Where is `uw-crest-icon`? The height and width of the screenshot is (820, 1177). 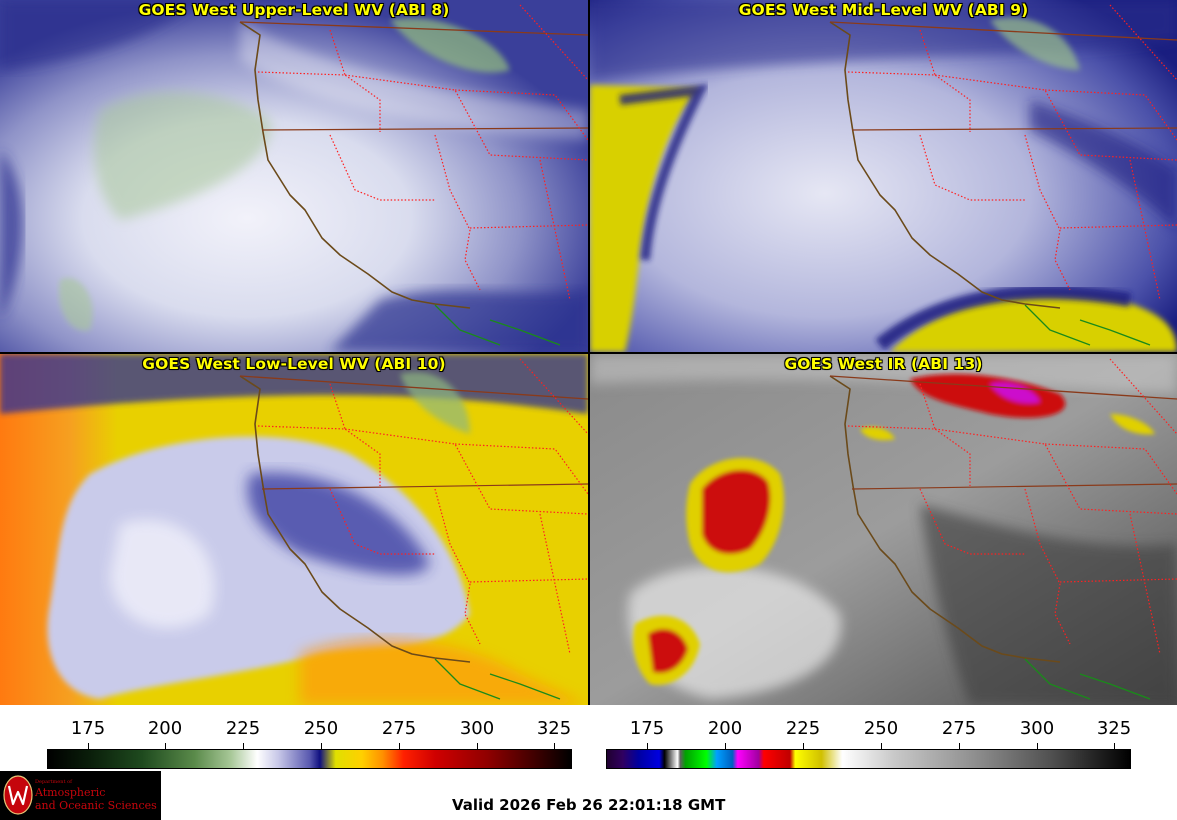
uw-crest-icon is located at coordinates (18, 795).